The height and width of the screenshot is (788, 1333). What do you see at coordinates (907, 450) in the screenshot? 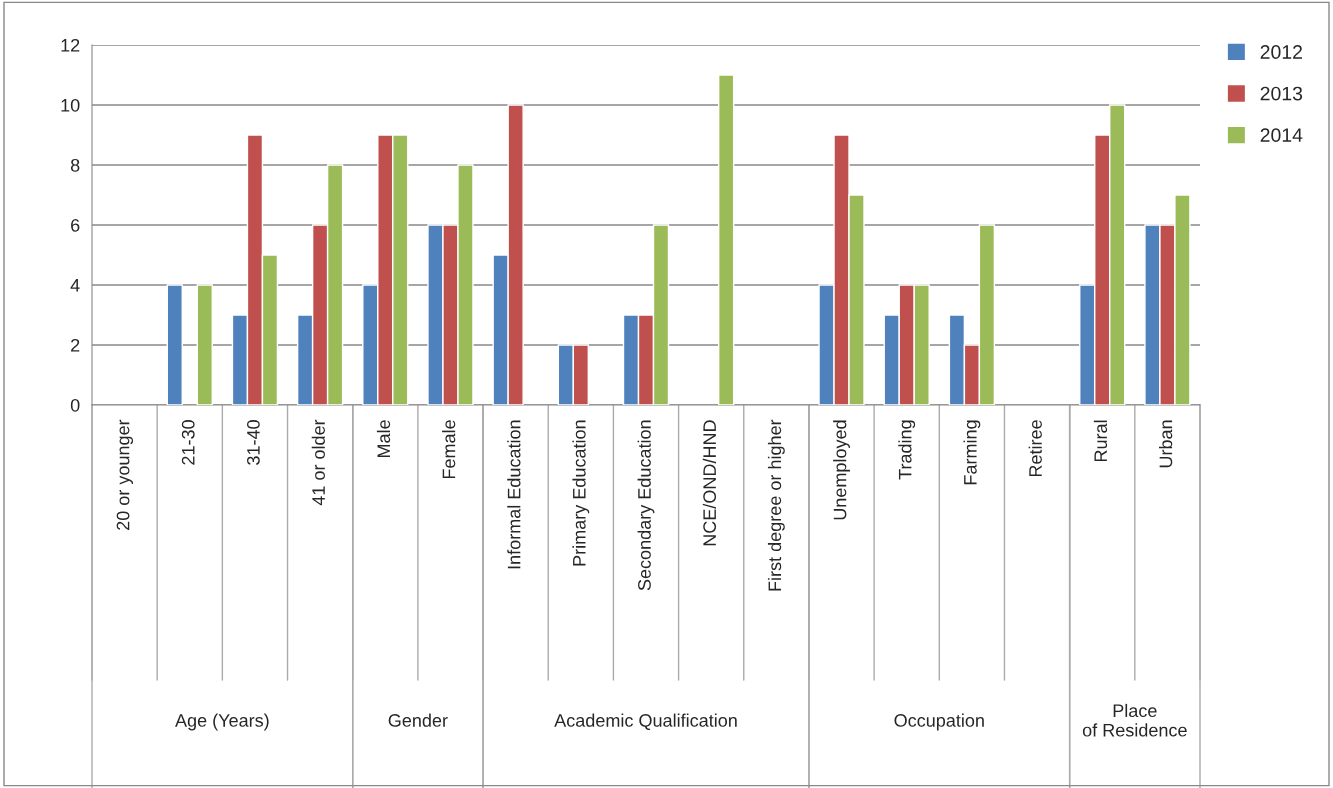
I see `x-tick-label: Trading` at bounding box center [907, 450].